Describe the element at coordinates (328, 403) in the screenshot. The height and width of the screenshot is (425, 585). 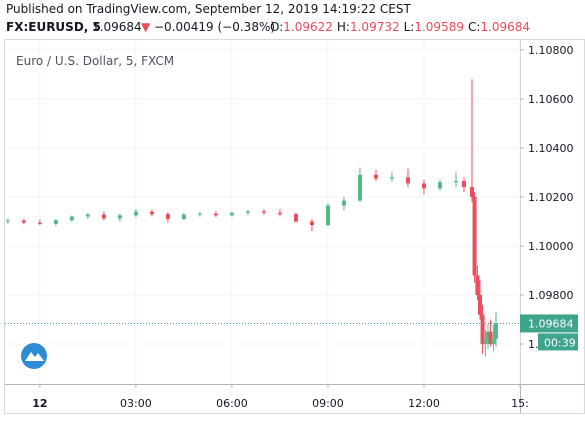
I see `x-tick-label: 09:00` at that location.